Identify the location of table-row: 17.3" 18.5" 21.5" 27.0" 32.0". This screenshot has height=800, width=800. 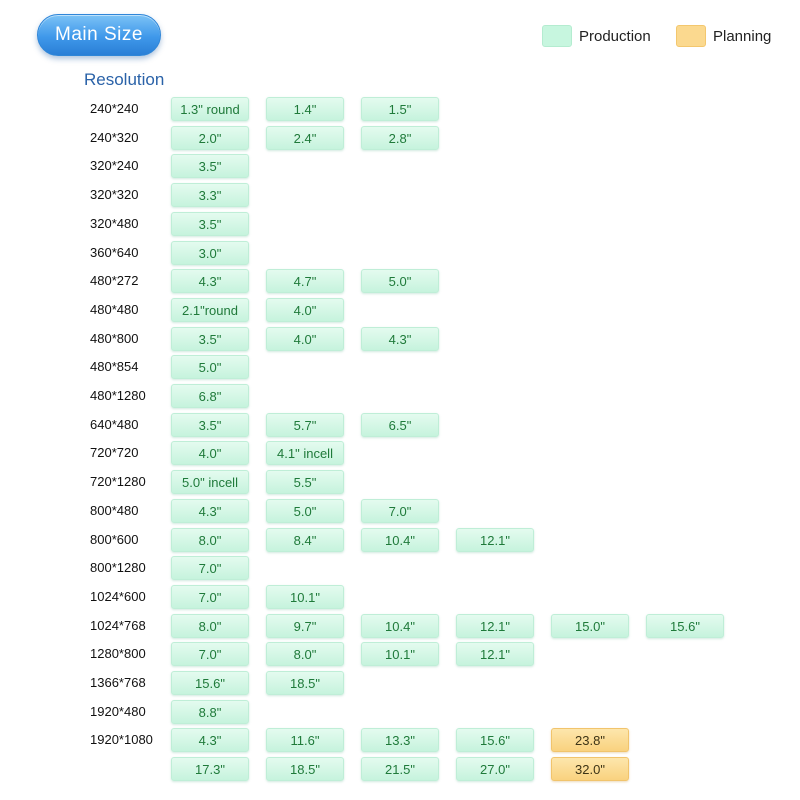
(400, 769).